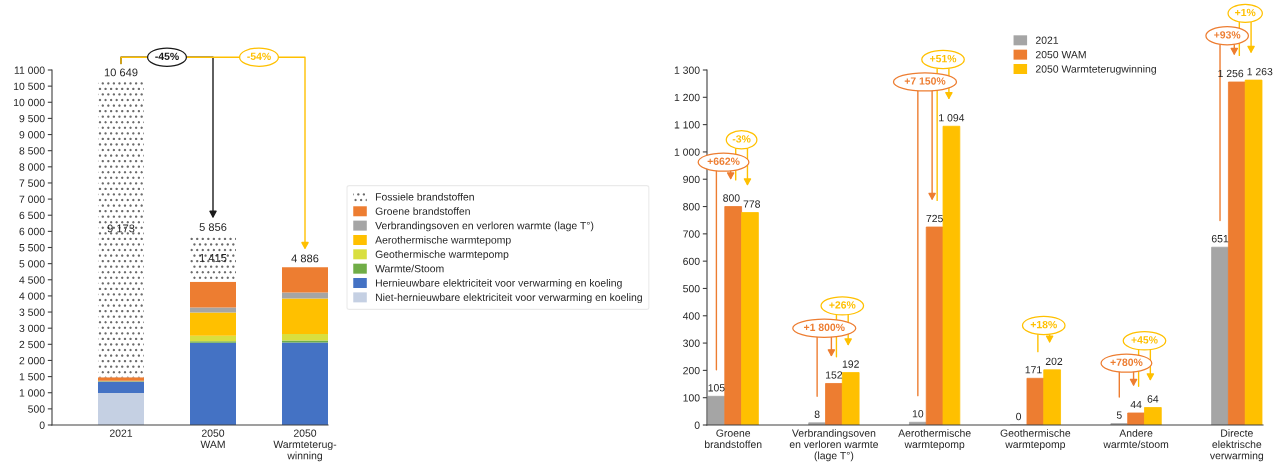 This screenshot has width=1277, height=472. Describe the element at coordinates (834, 375) in the screenshot. I see `data-label: 152` at that location.